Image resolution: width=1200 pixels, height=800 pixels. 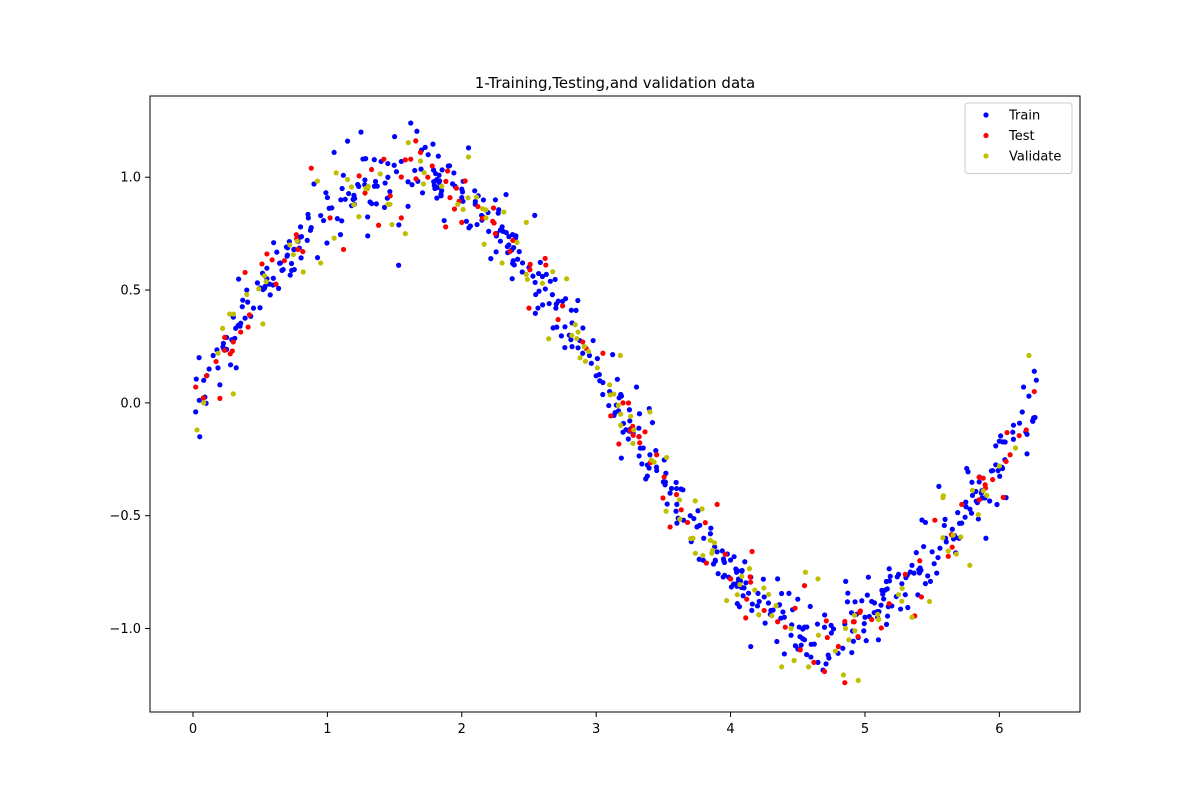 What do you see at coordinates (462, 729) in the screenshot?
I see `x-tick-label: 2` at bounding box center [462, 729].